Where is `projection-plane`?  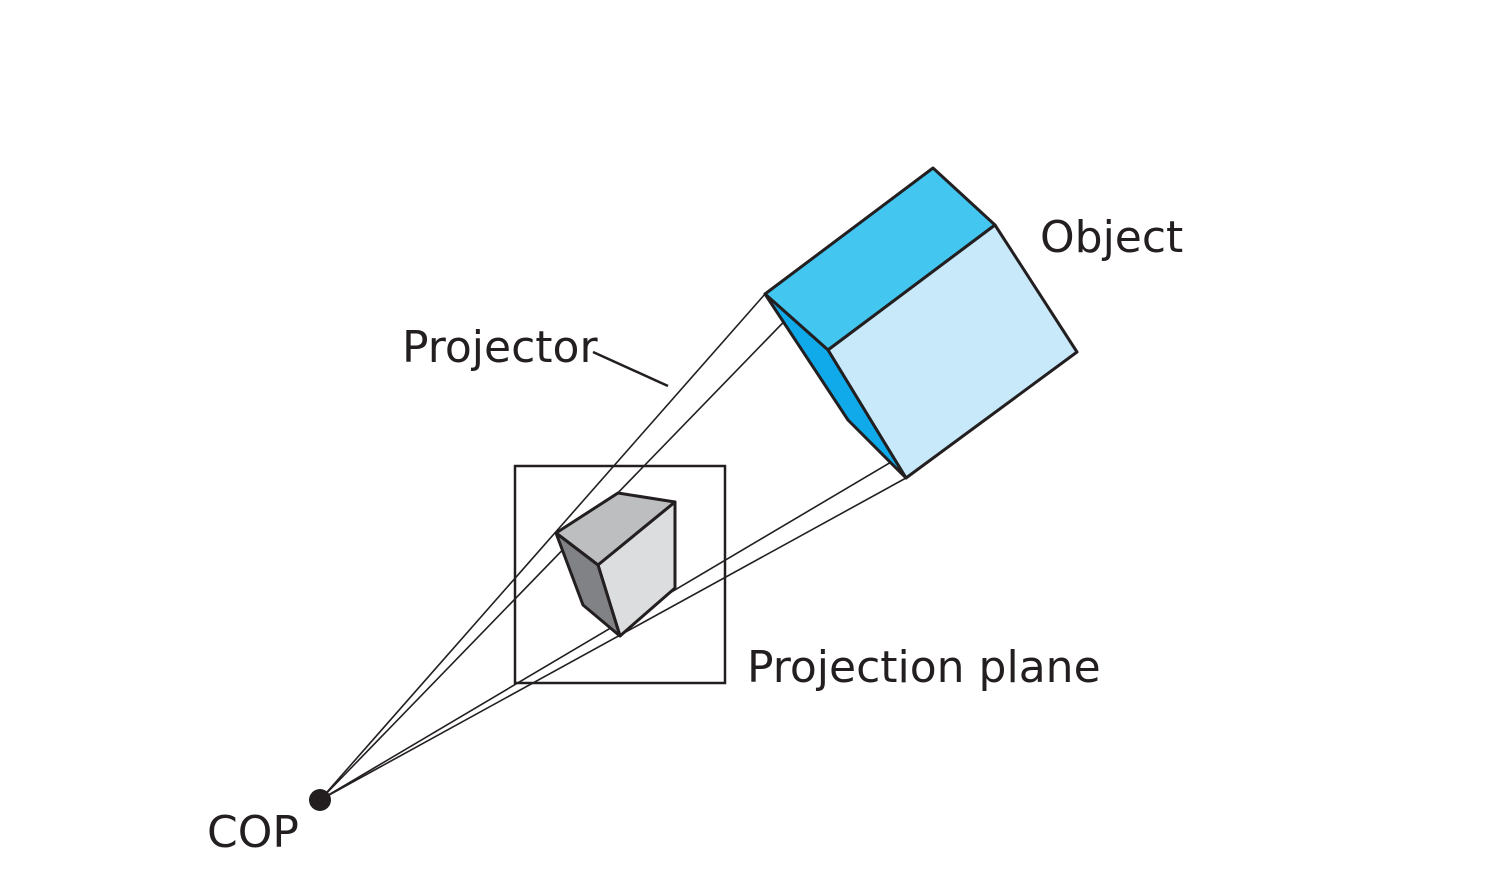
projection-plane is located at coordinates (620, 574).